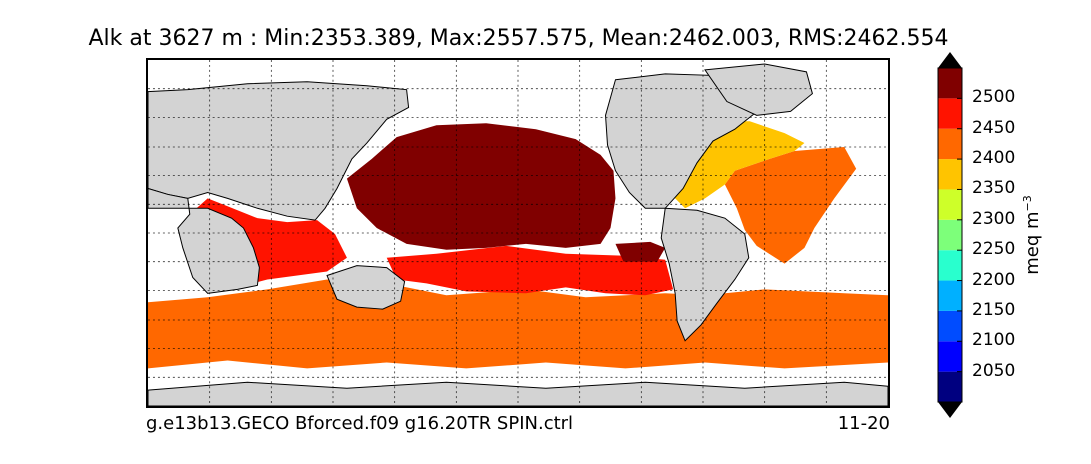  Describe the element at coordinates (530, 270) in the screenshot. I see `south-pacific` at that location.